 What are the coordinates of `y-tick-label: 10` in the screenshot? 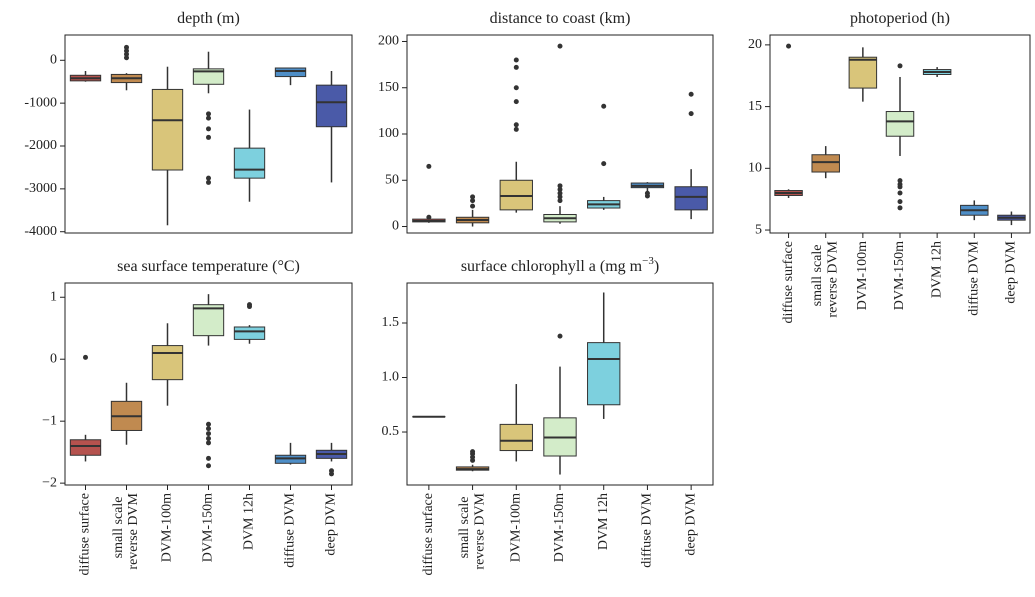 It's located at (755, 168).